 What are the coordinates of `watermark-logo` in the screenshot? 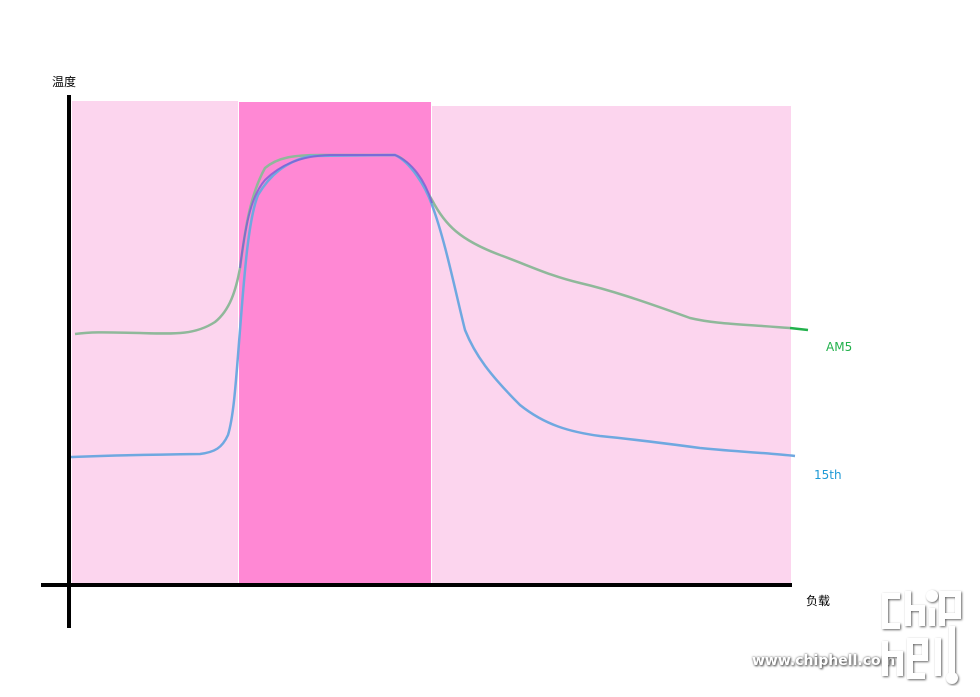 It's located at (925, 639).